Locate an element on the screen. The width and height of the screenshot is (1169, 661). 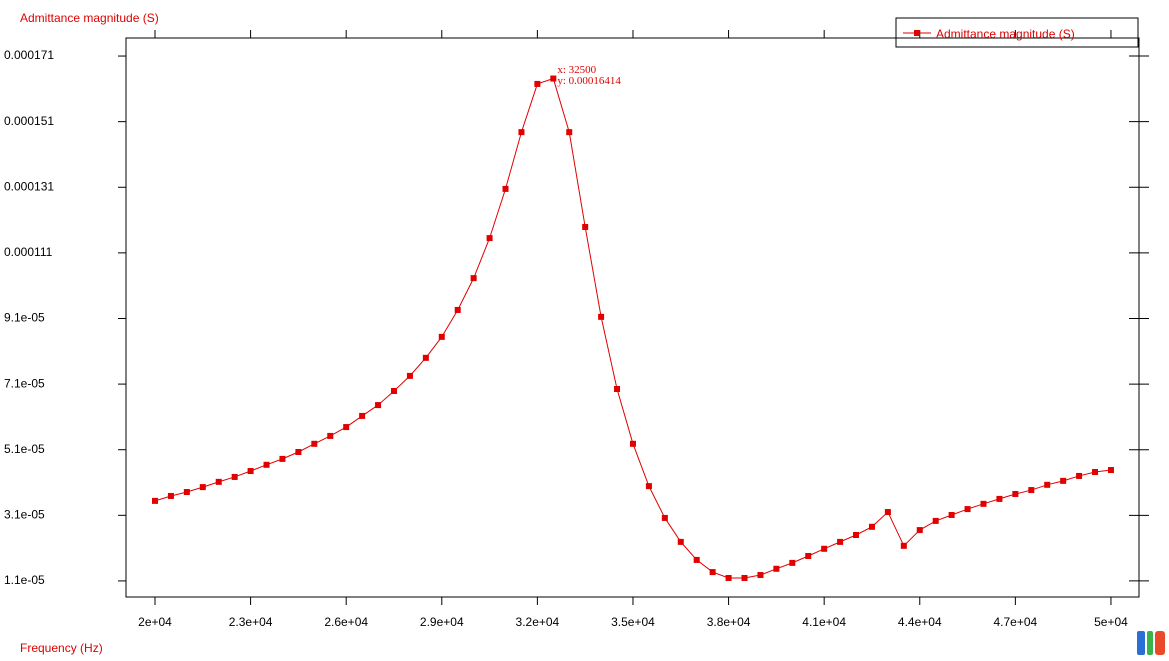
legend-label: Admittance magnitude (S) is located at coordinates (1005, 34).